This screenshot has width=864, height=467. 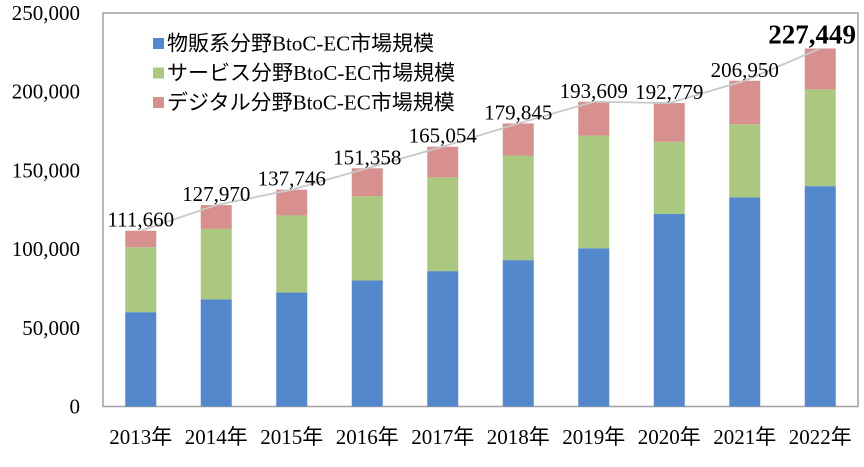 I want to click on bar-segment-2022年-series0, so click(x=820, y=296).